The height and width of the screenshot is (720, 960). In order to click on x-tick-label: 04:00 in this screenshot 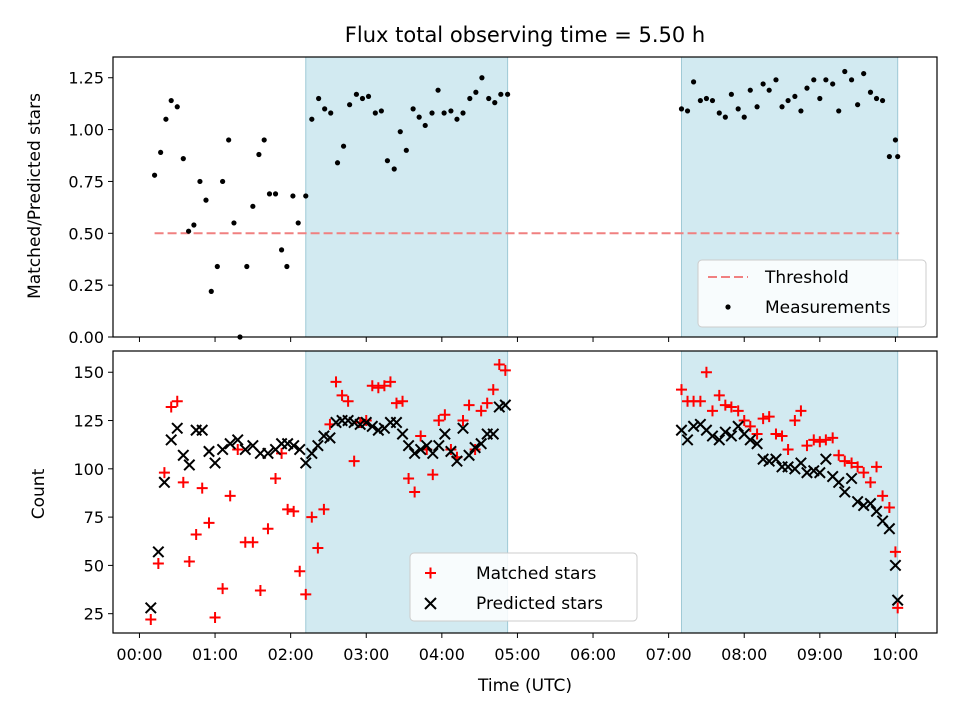, I will do `click(442, 654)`.